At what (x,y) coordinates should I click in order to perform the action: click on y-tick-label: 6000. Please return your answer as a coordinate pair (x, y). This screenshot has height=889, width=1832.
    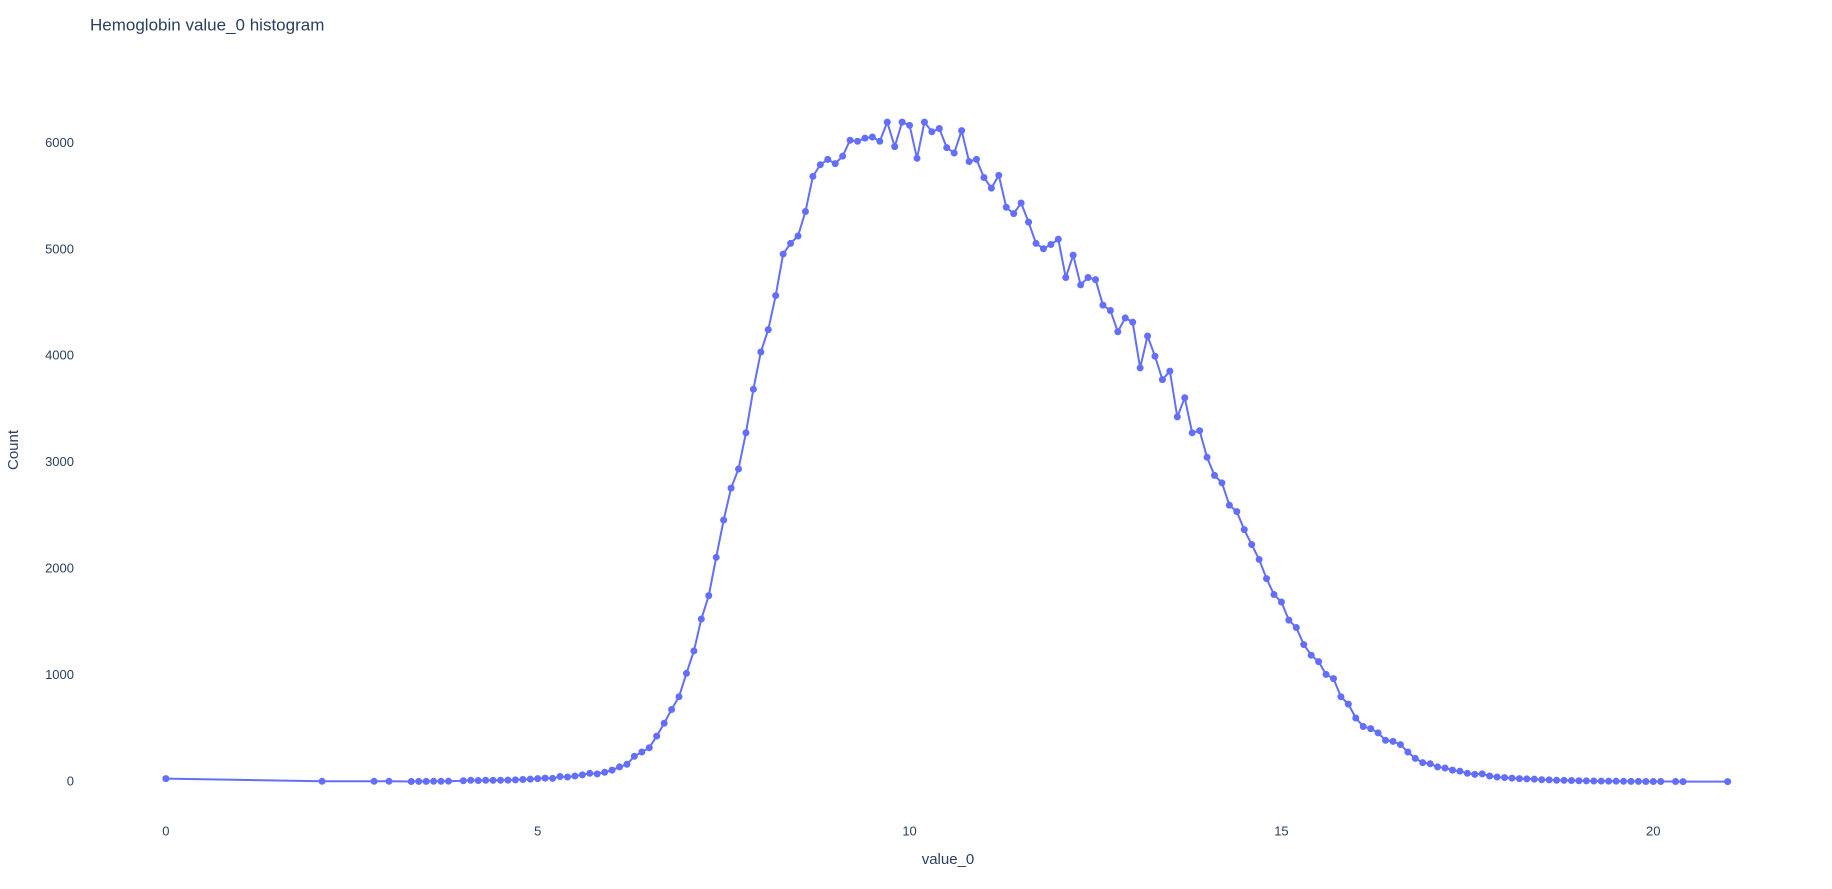
    Looking at the image, I should click on (59, 142).